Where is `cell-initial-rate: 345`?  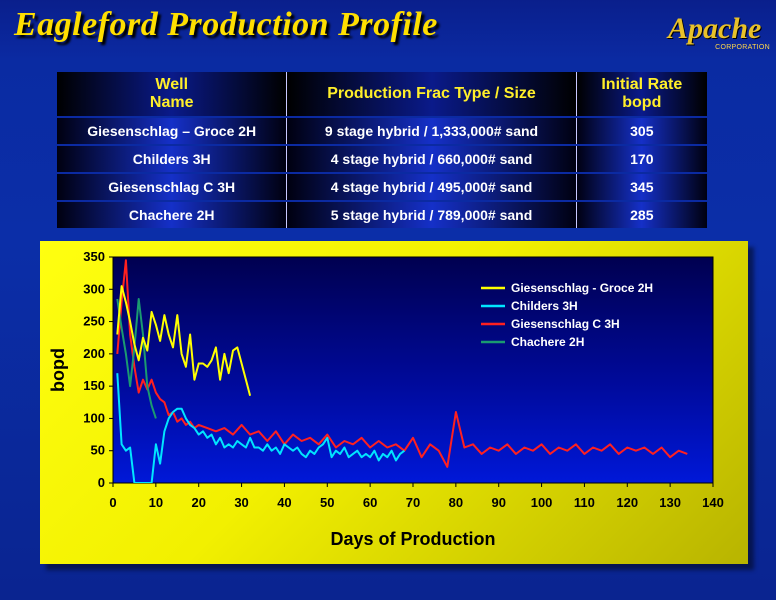 cell-initial-rate: 345 is located at coordinates (641, 186).